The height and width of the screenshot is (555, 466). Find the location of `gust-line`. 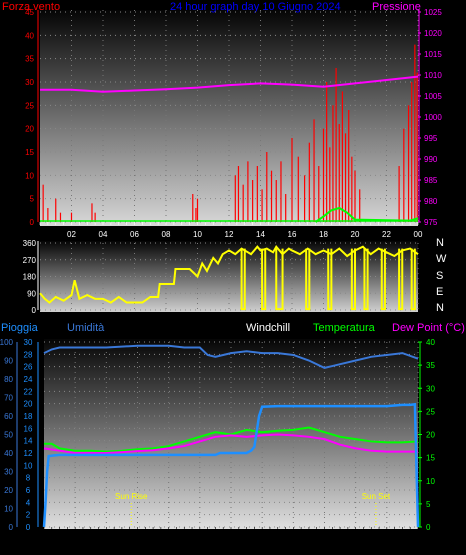

gust-line is located at coordinates (367, 214).